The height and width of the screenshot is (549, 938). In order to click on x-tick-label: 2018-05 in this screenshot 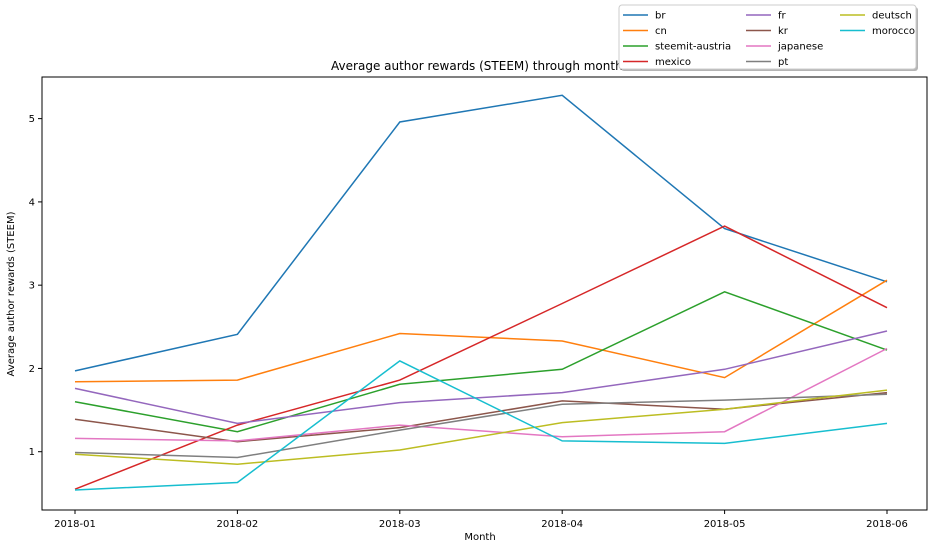, I will do `click(725, 524)`.